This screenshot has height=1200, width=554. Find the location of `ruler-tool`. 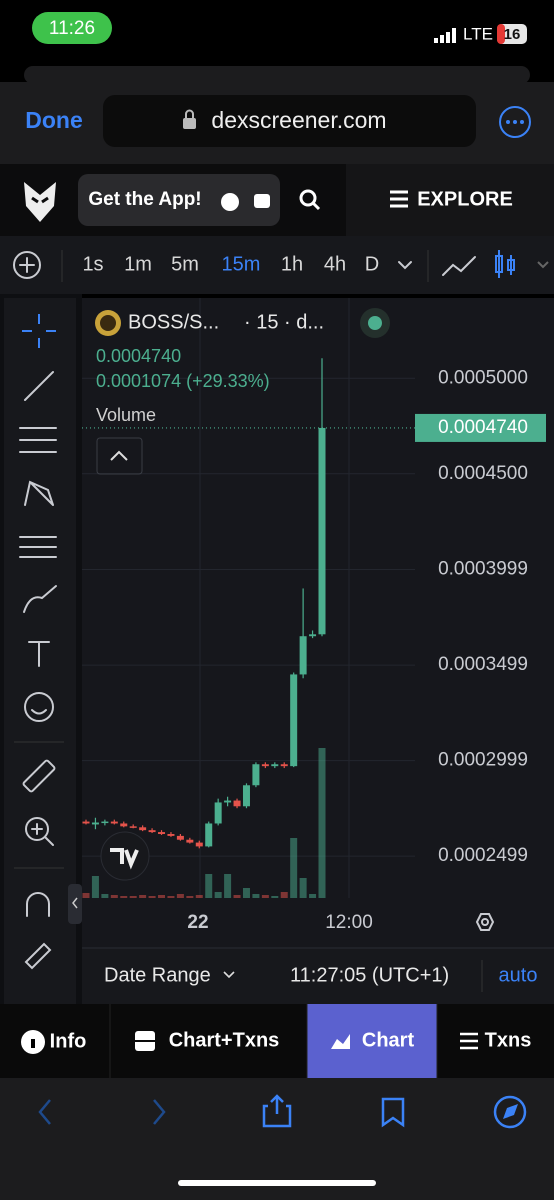

ruler-tool is located at coordinates (39, 776).